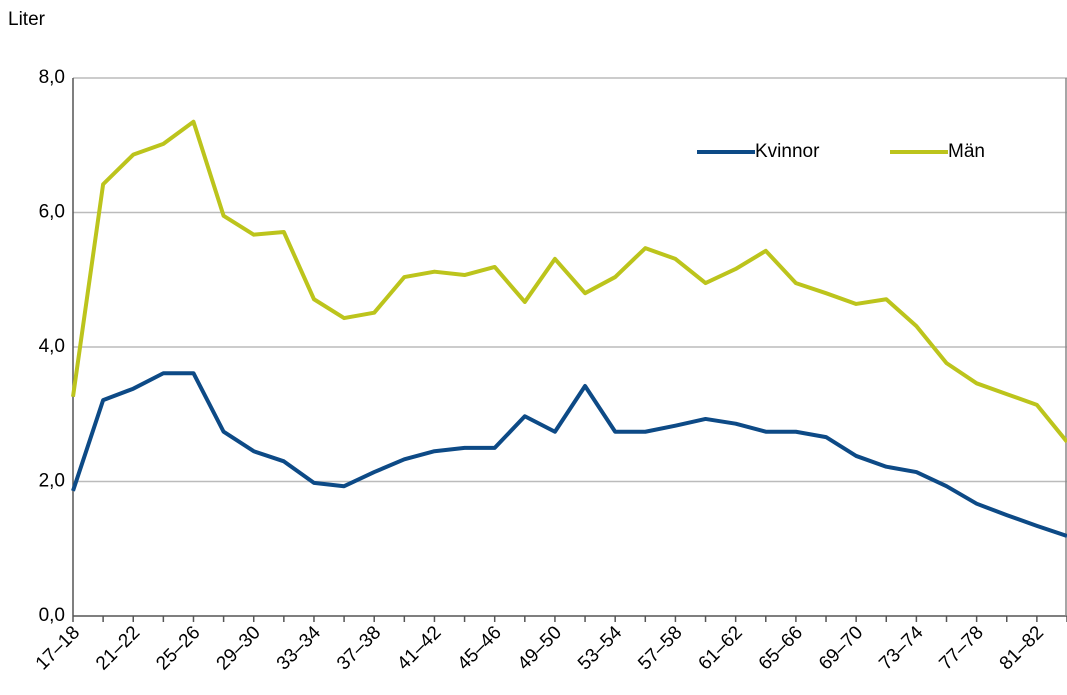 Image resolution: width=1067 pixels, height=695 pixels. Describe the element at coordinates (480, 648) in the screenshot. I see `x-tick-label: 45–46` at that location.